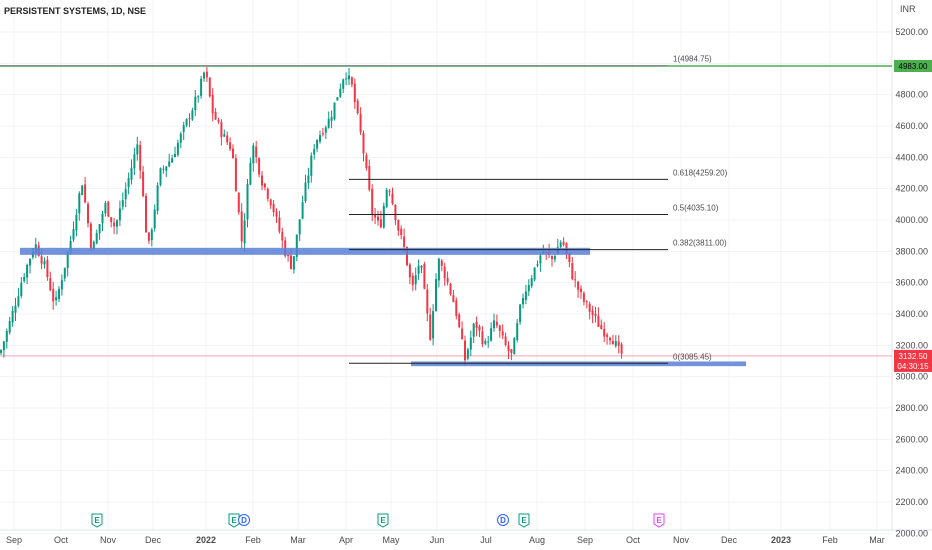 The image size is (932, 550). What do you see at coordinates (75, 11) in the screenshot?
I see `chart-title: PERSISTENT SYSTEMS, 1D, NSE` at bounding box center [75, 11].